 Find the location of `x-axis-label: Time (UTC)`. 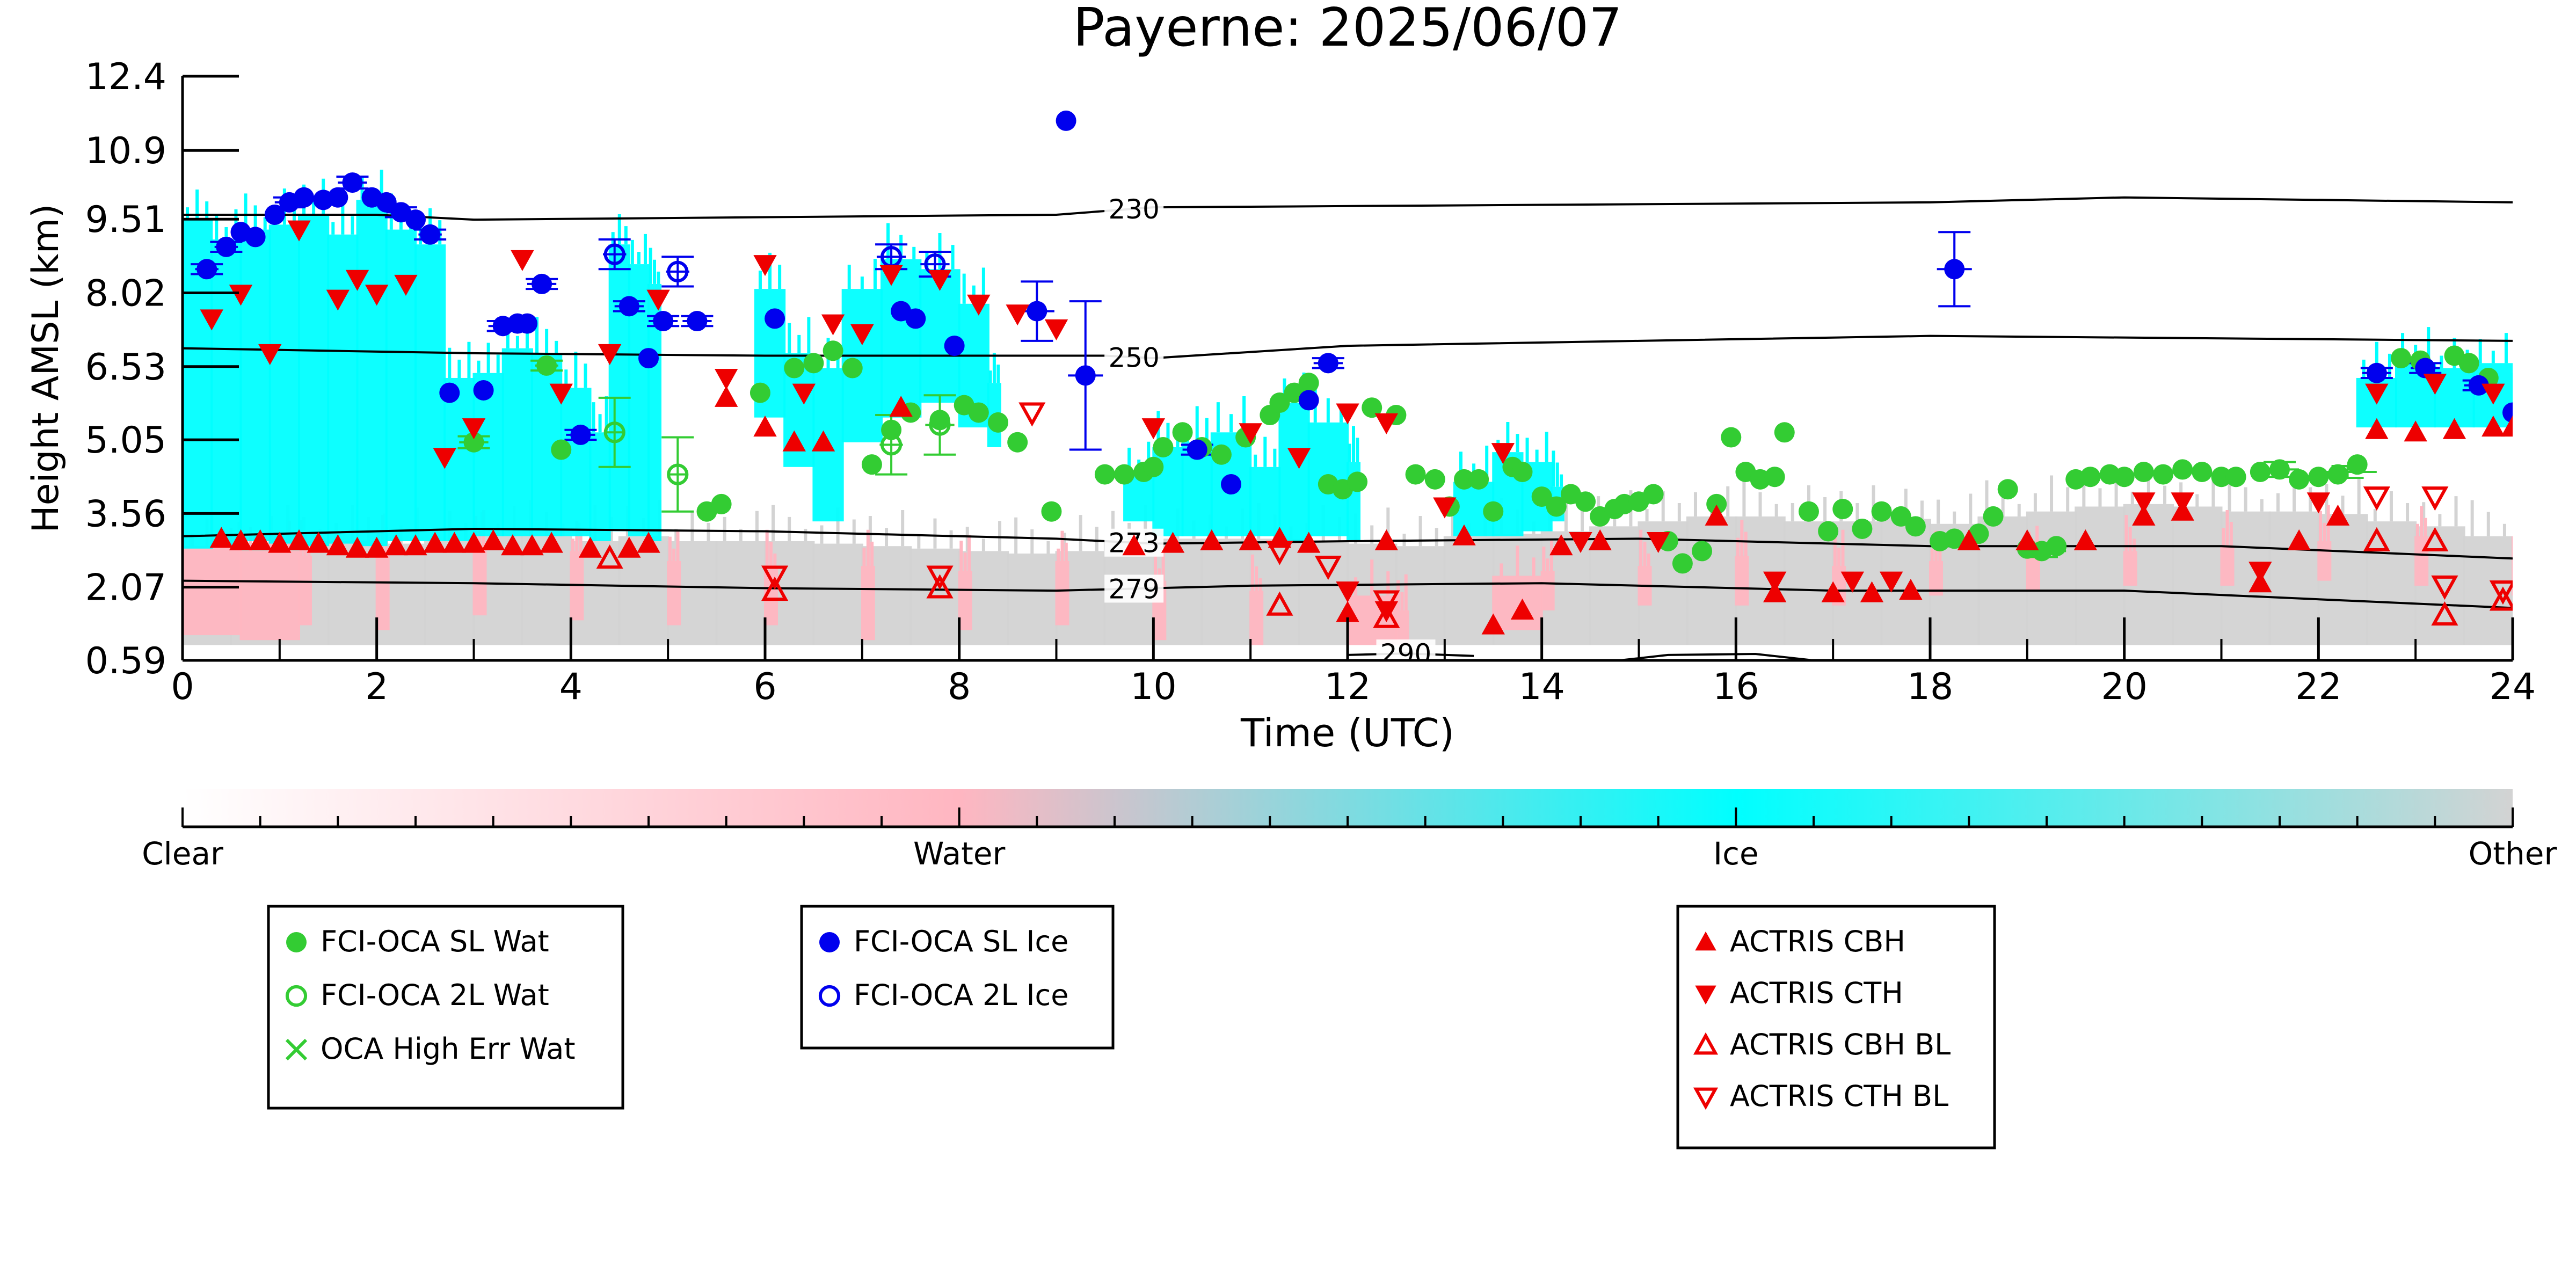

x-axis-label: Time (UTC) is located at coordinates (1347, 732).